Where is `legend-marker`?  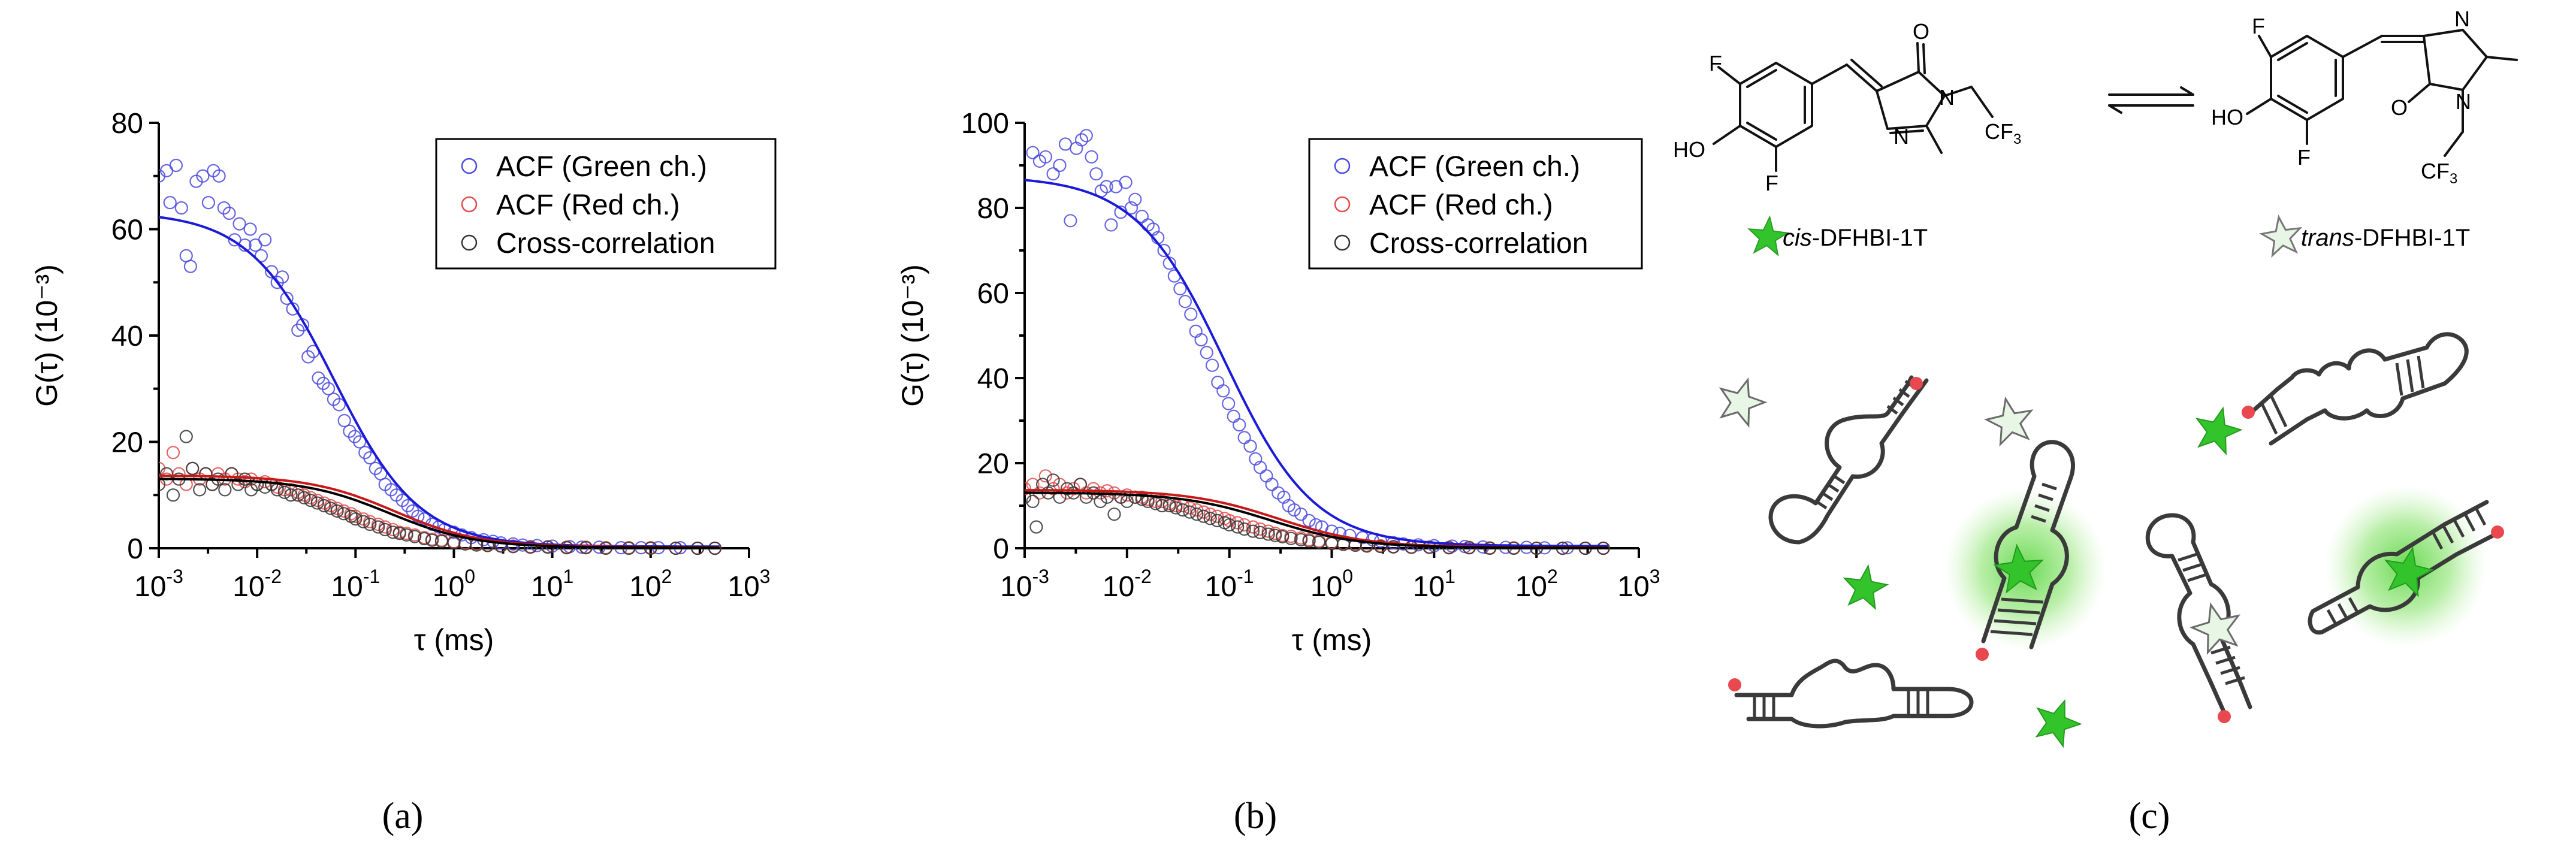 legend-marker is located at coordinates (470, 166).